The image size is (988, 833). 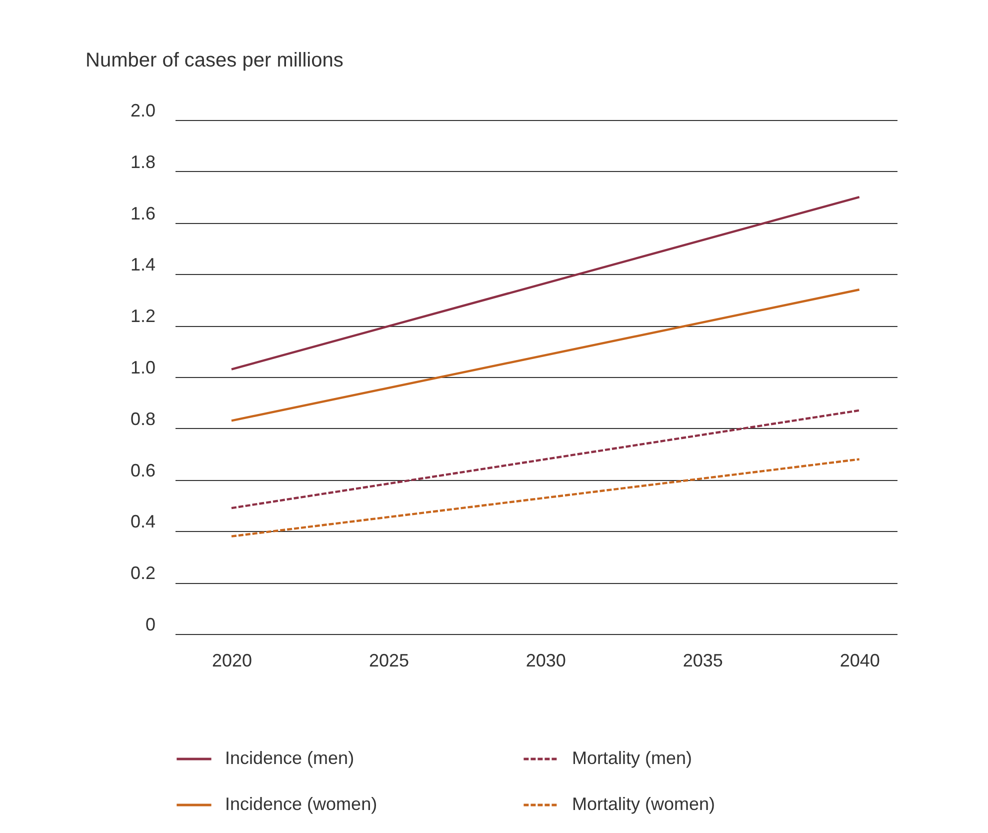 I want to click on y-axis-title: Number of cases per millions, so click(x=215, y=61).